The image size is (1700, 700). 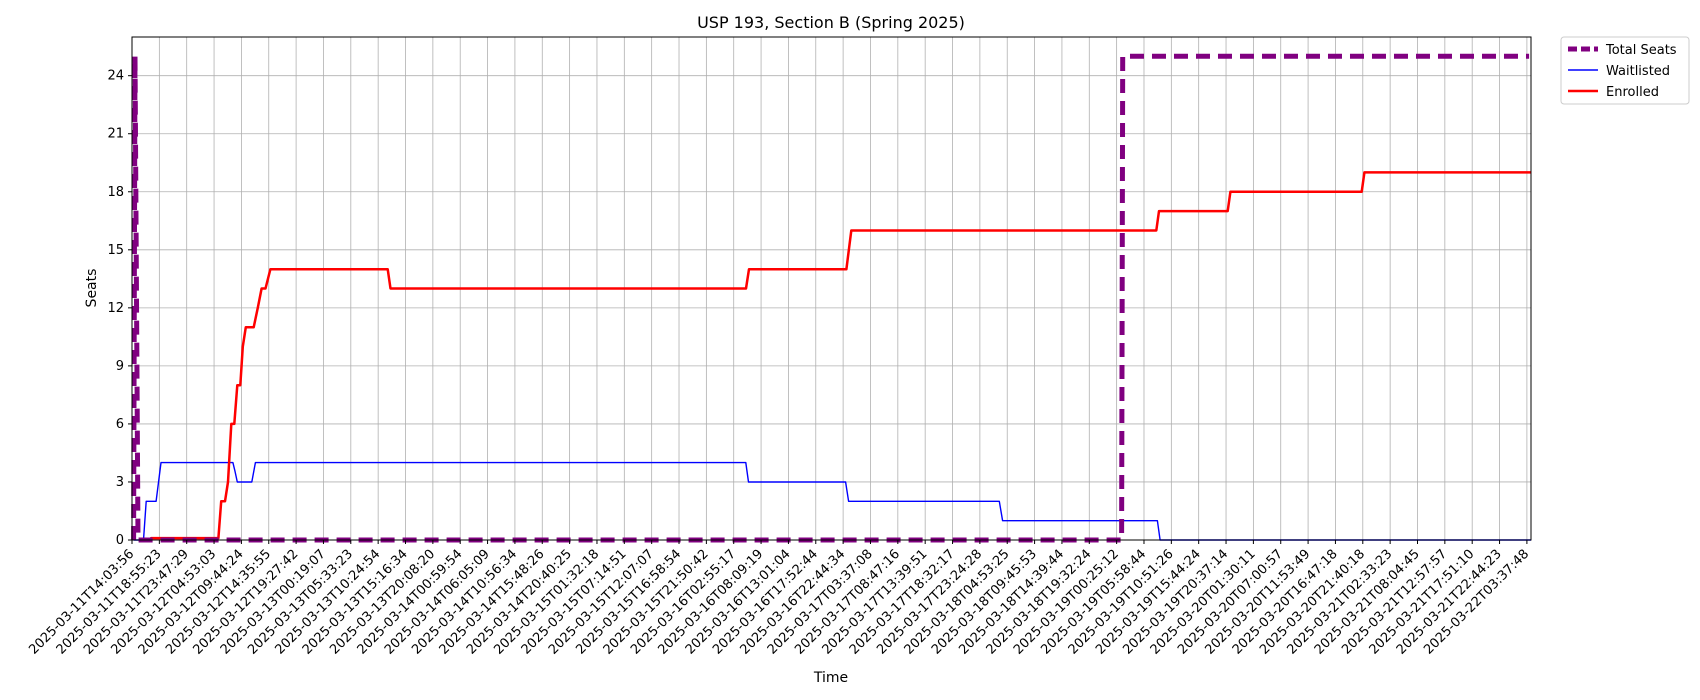 I want to click on y-tick-label: 15, so click(x=115, y=250).